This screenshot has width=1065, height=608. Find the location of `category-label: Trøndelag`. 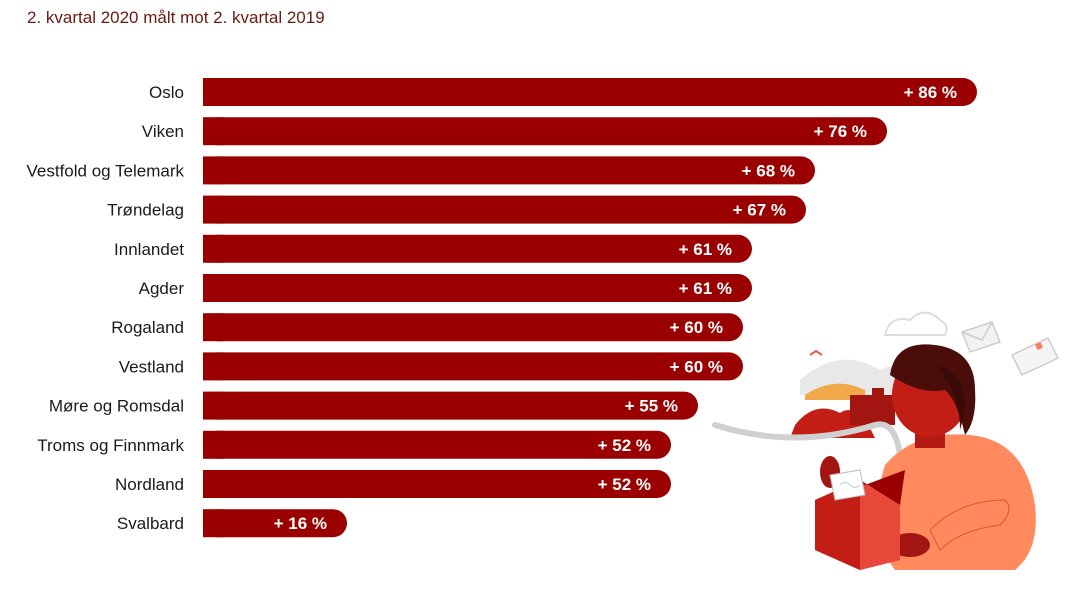

category-label: Trøndelag is located at coordinates (145, 210).